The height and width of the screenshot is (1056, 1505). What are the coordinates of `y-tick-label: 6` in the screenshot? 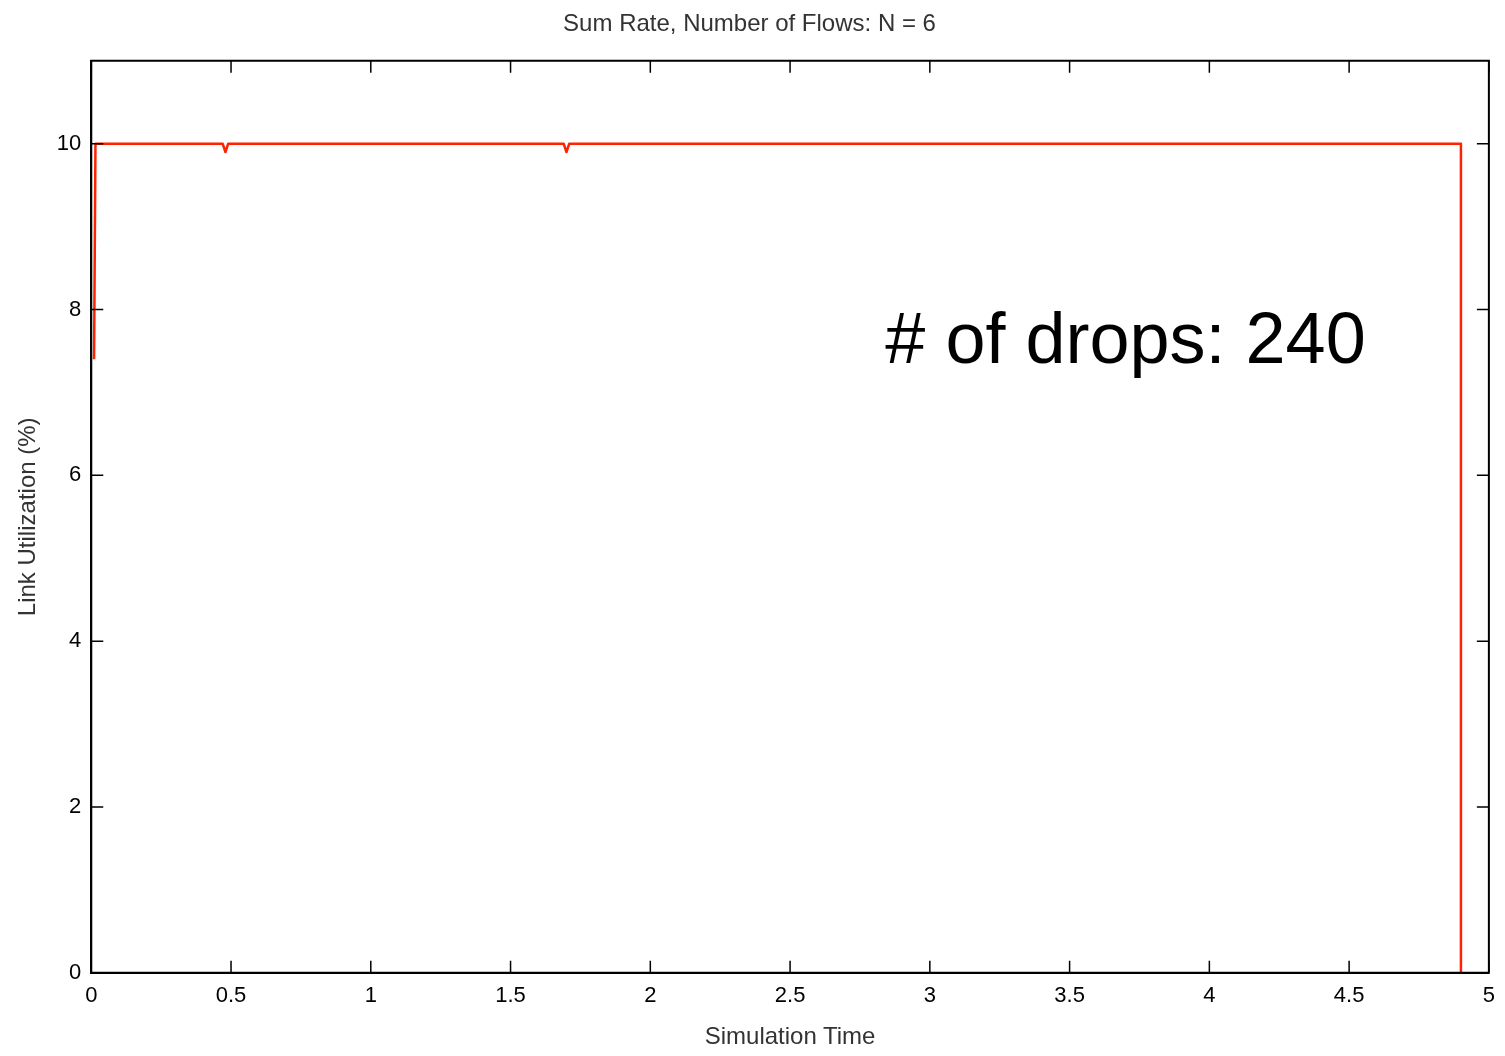 It's located at (75, 474).